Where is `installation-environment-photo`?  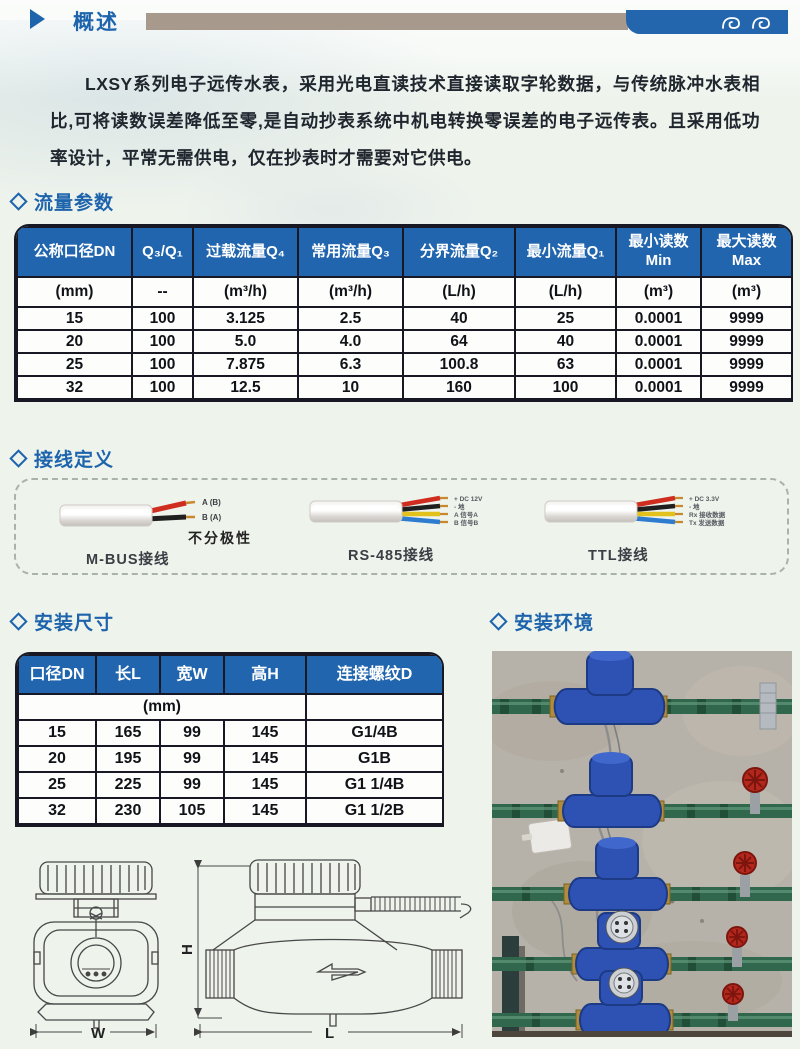
installation-environment-photo is located at coordinates (642, 844).